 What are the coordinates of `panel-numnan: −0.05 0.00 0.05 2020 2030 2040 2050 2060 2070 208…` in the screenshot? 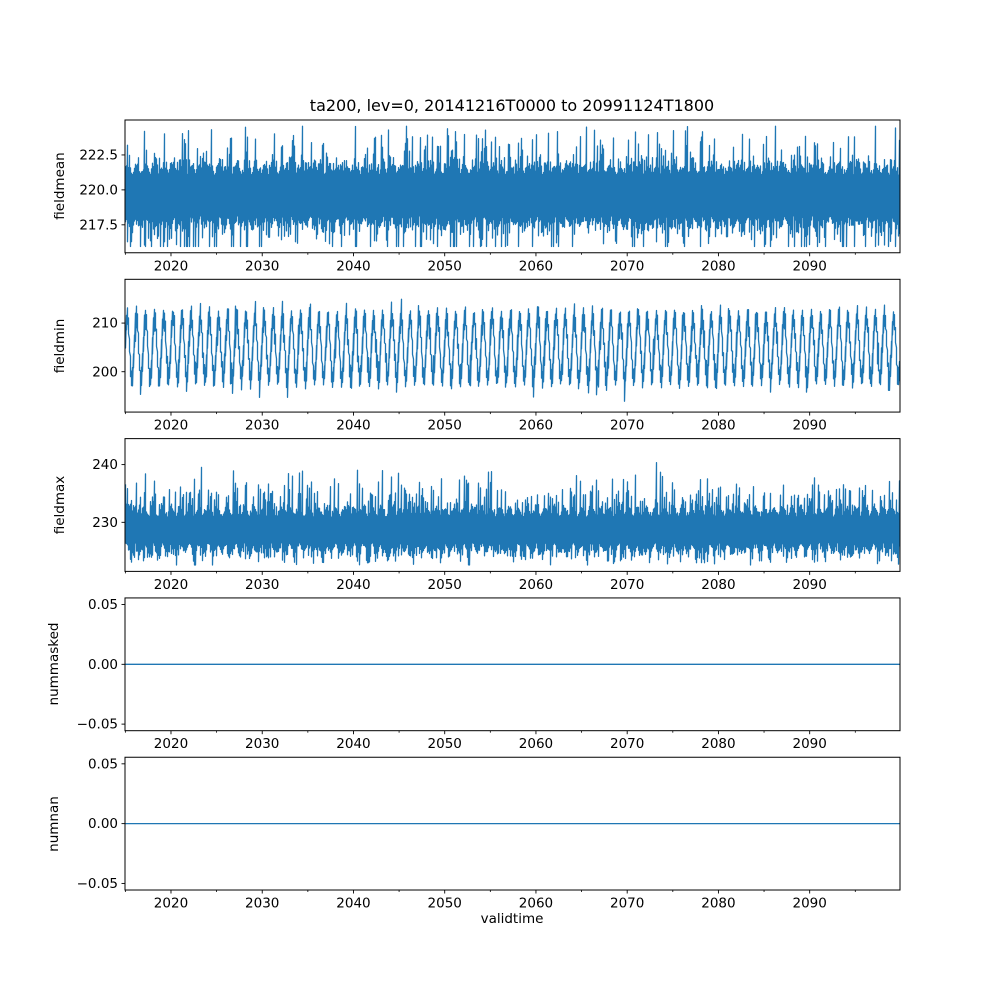 It's located at (489, 834).